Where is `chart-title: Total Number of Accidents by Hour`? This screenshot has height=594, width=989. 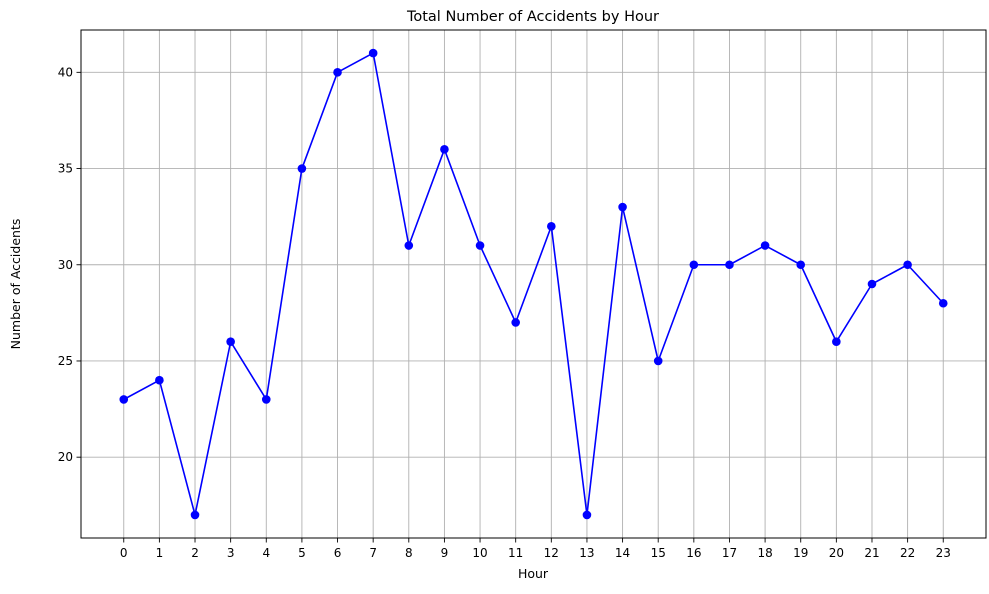 chart-title: Total Number of Accidents by Hour is located at coordinates (532, 17).